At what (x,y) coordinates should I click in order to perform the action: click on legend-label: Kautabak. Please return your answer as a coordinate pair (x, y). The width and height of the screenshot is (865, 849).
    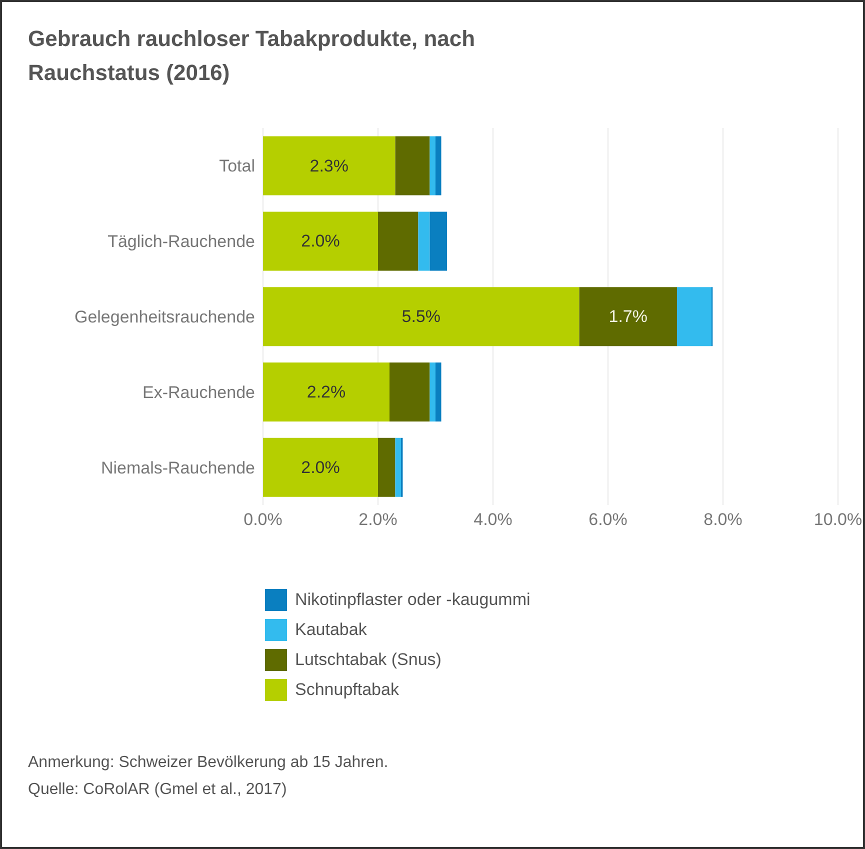
    Looking at the image, I should click on (331, 630).